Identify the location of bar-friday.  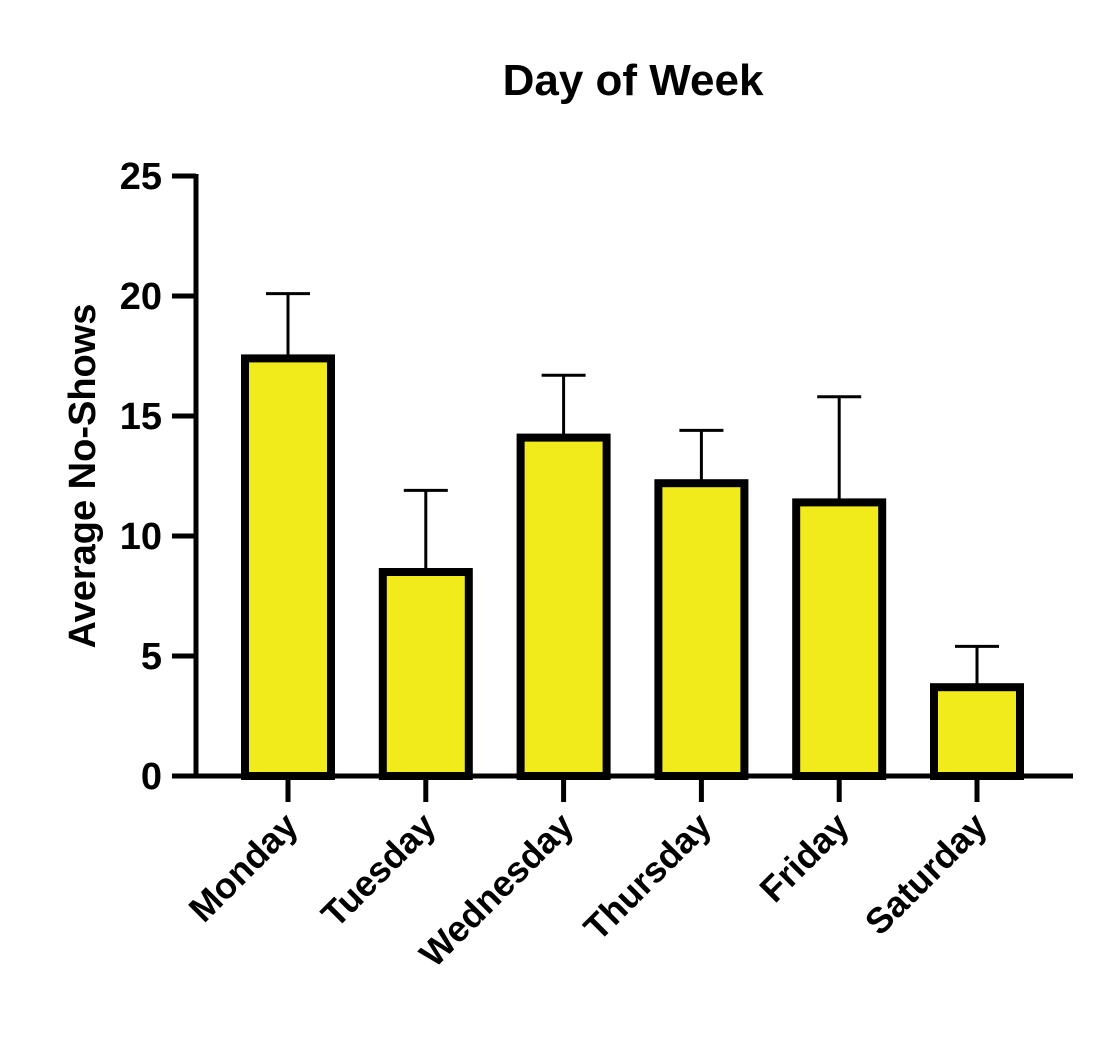
(839, 639).